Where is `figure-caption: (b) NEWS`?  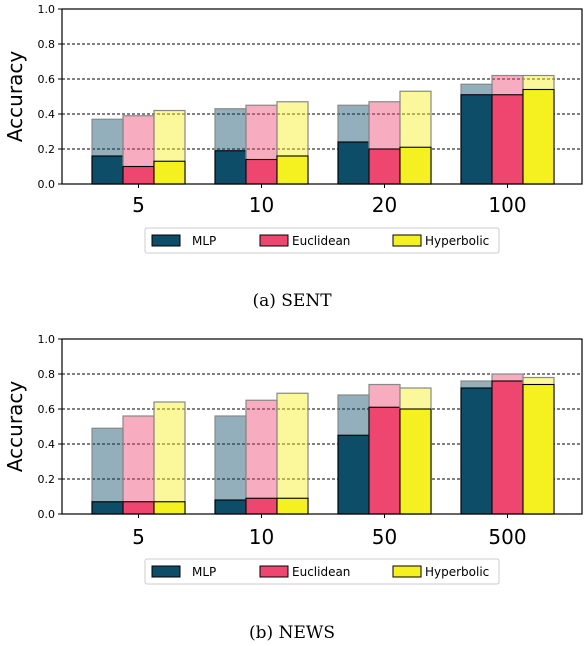
figure-caption: (b) NEWS is located at coordinates (292, 633).